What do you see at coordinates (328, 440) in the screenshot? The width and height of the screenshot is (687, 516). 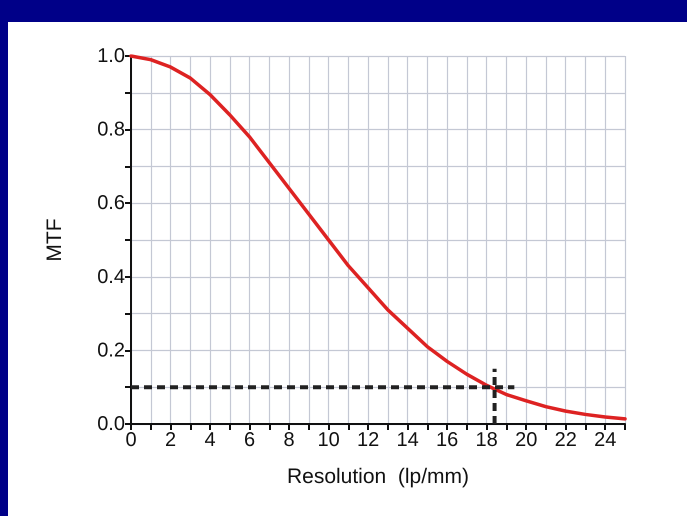 I see `x-tick-label: 10` at bounding box center [328, 440].